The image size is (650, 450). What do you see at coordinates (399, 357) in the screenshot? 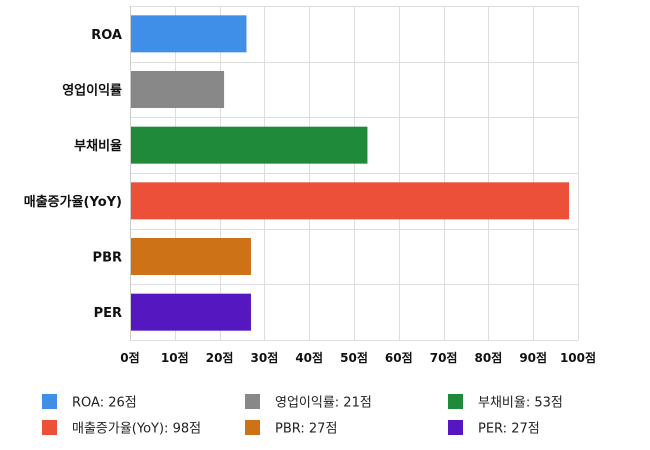
I see `x-tick-label: 60점` at bounding box center [399, 357].